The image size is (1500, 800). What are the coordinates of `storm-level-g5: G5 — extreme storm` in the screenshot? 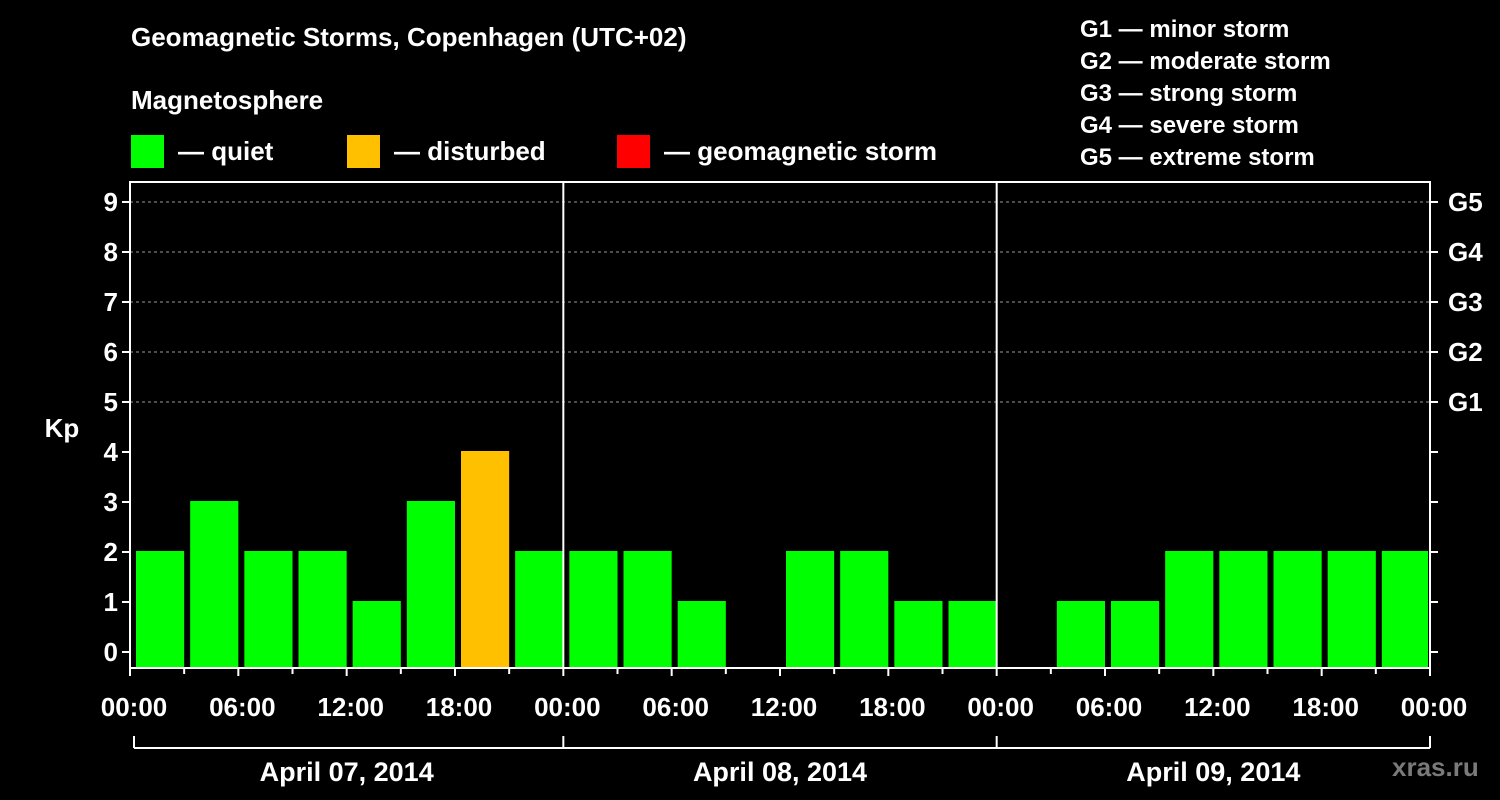 It's located at (1197, 157).